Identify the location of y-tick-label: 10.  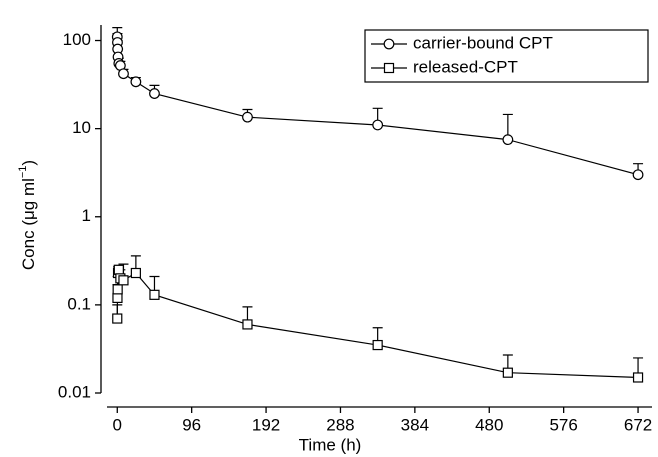
(81, 127).